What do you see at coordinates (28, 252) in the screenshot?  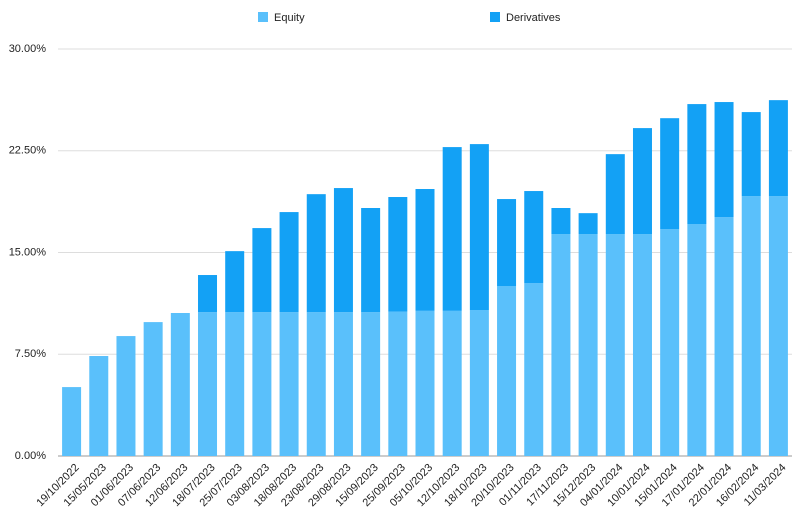 I see `y-tick-label: 15.00%` at bounding box center [28, 252].